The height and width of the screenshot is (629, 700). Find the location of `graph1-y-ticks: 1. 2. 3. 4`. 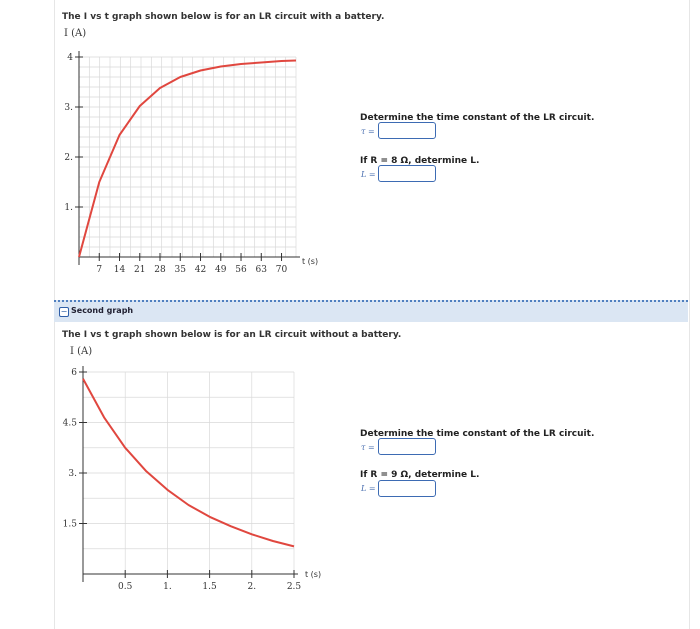

graph1-y-ticks: 1. 2. 3. 4 is located at coordinates (73, 133).